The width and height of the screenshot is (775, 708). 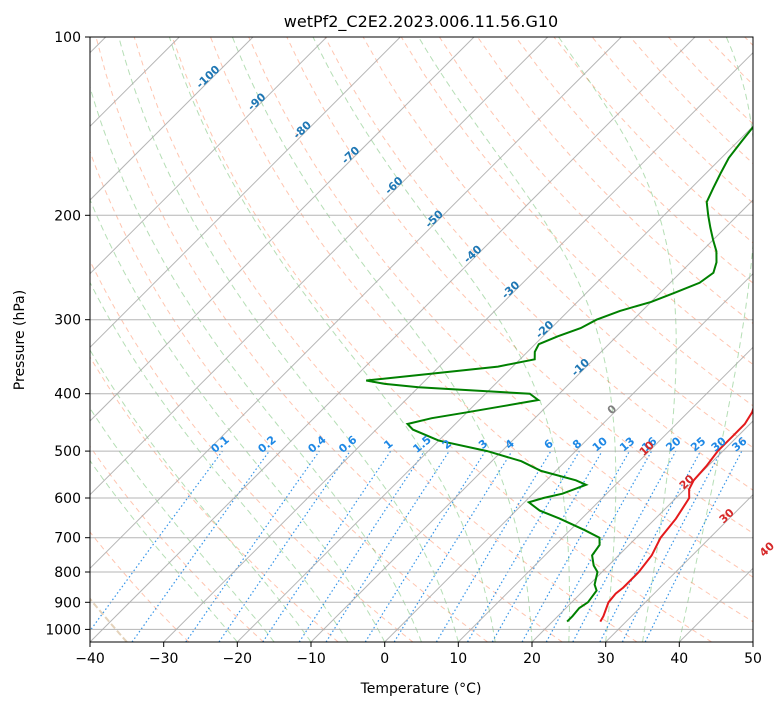 What do you see at coordinates (67, 603) in the screenshot?
I see `y-tick-label: 900` at bounding box center [67, 603].